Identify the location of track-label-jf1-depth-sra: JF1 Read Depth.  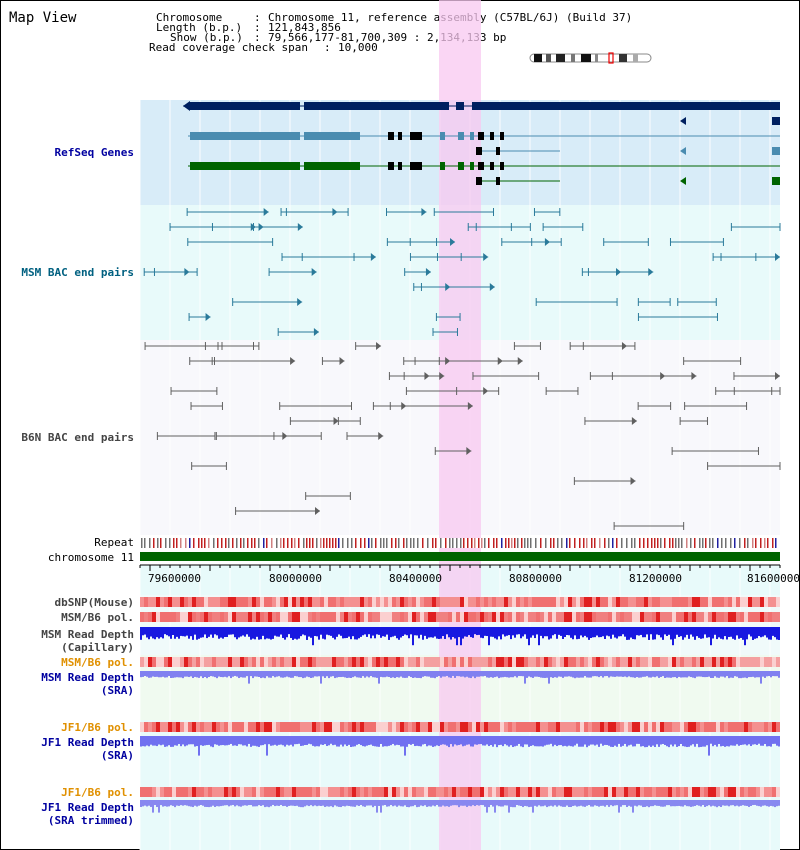
(87, 742).